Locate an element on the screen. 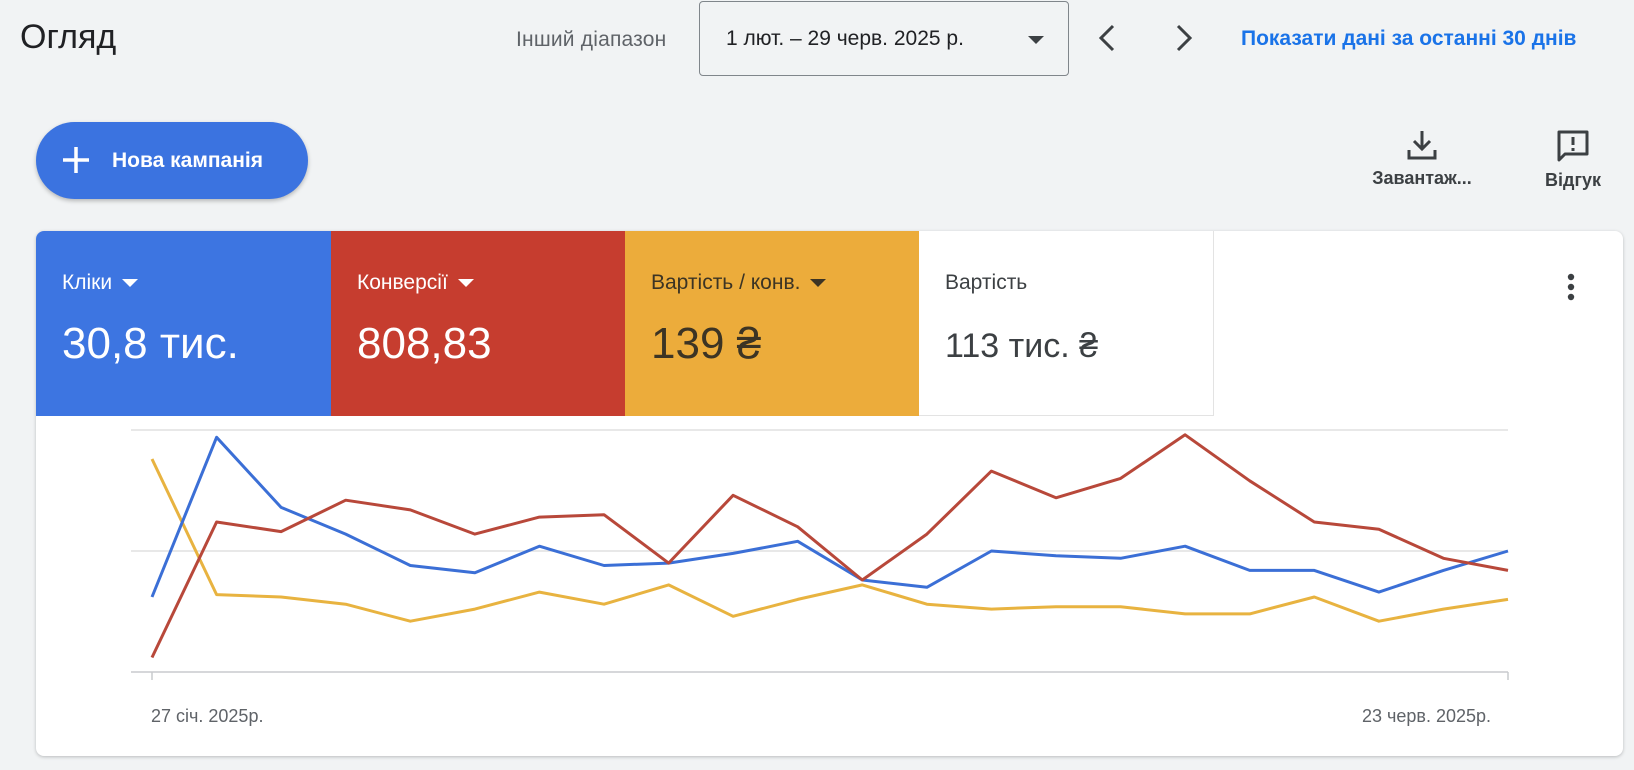 This screenshot has height=770, width=1634. date-range-value: 1 лют. – 29 черв. 2025 р. is located at coordinates (845, 38).